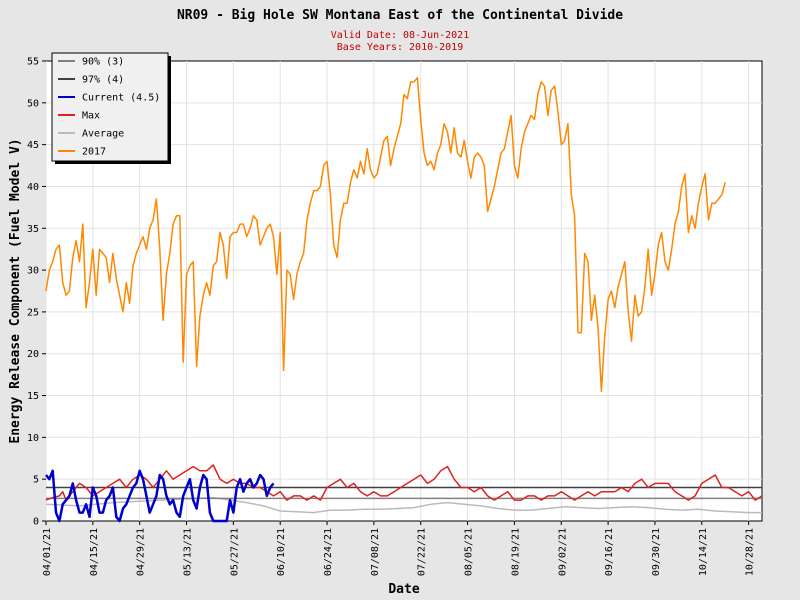  What do you see at coordinates (33, 187) in the screenshot?
I see `y-tick-label: 40` at bounding box center [33, 187].